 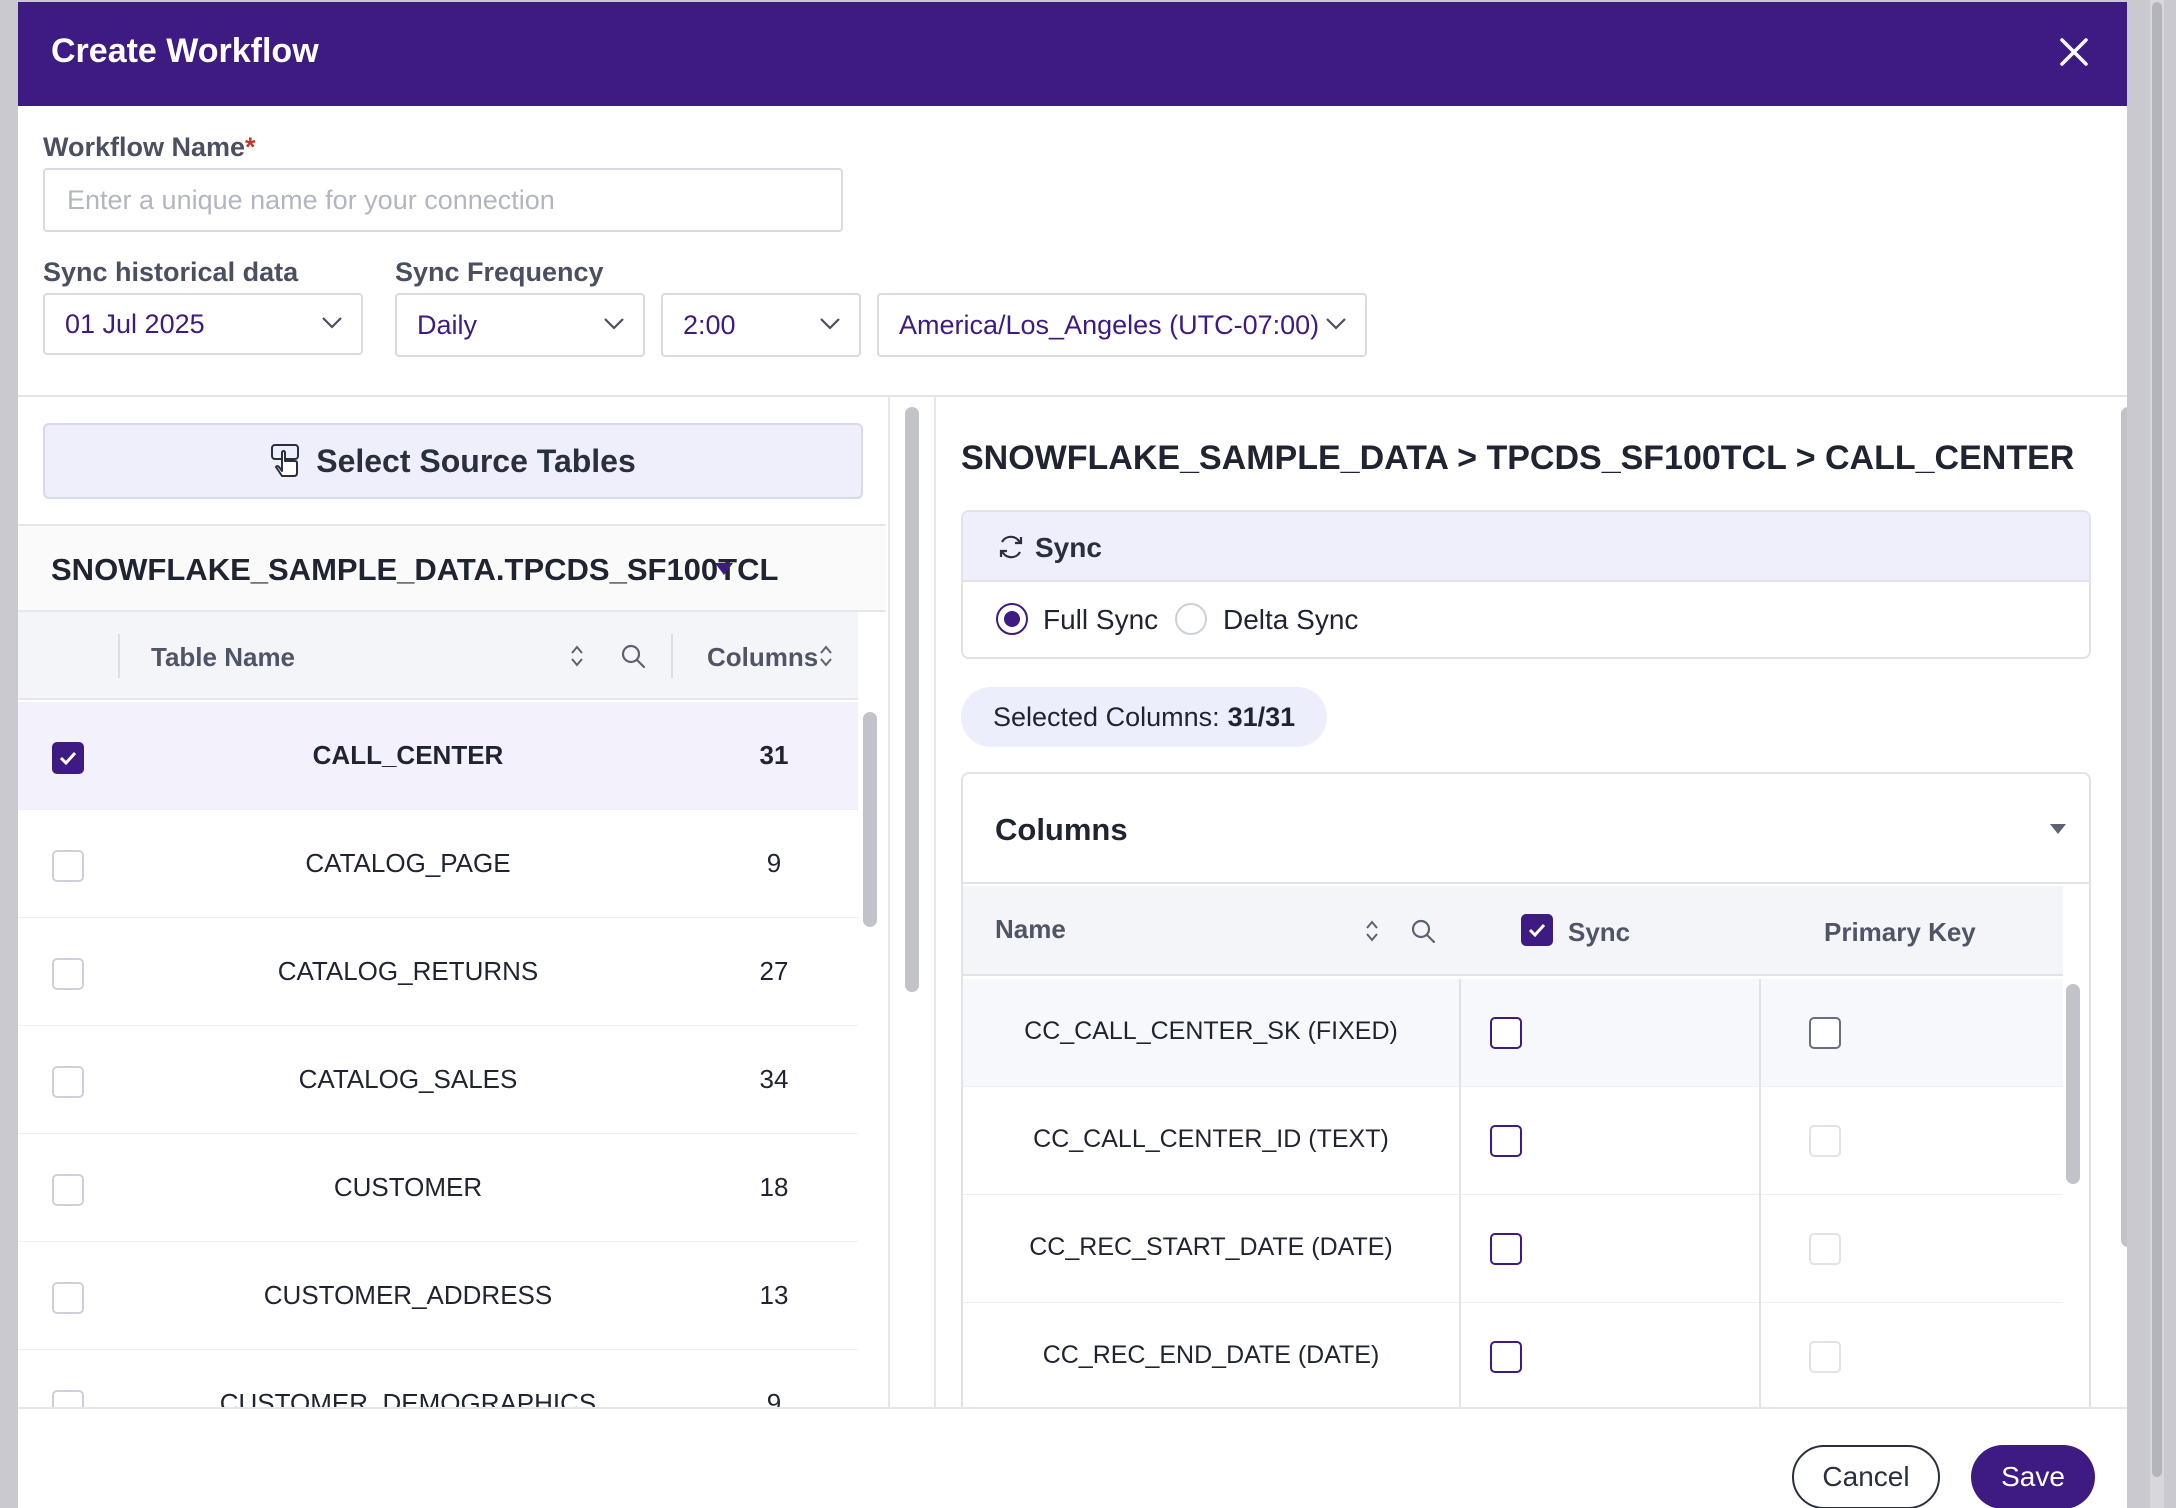 I want to click on columns-scrollbar-thumb, so click(x=2073, y=1084).